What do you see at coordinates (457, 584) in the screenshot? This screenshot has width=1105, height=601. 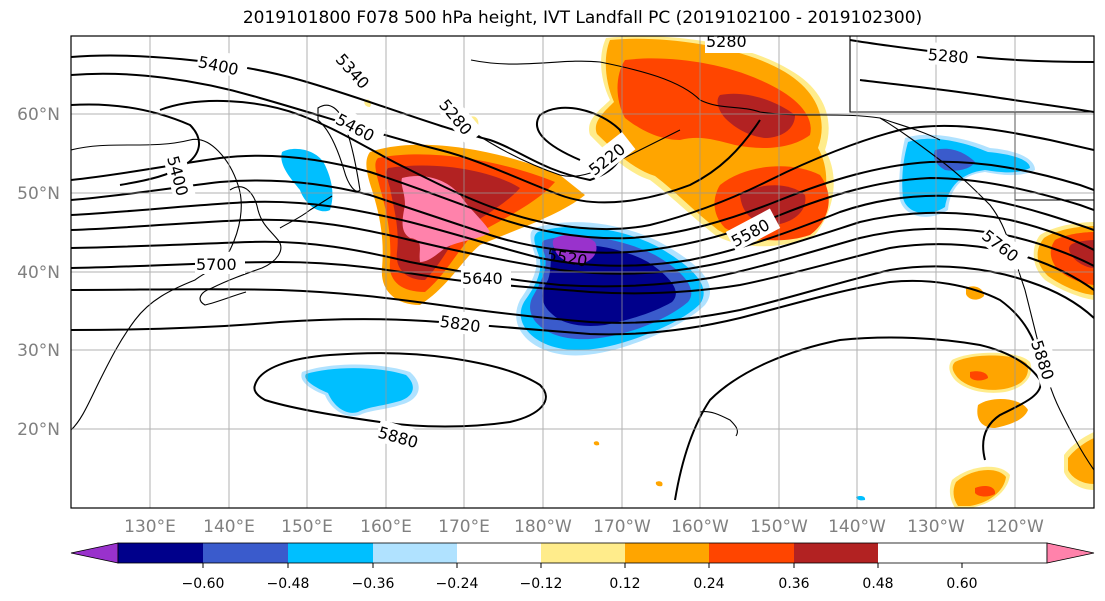 I see `colorbar-tick-label: −0.24` at bounding box center [457, 584].